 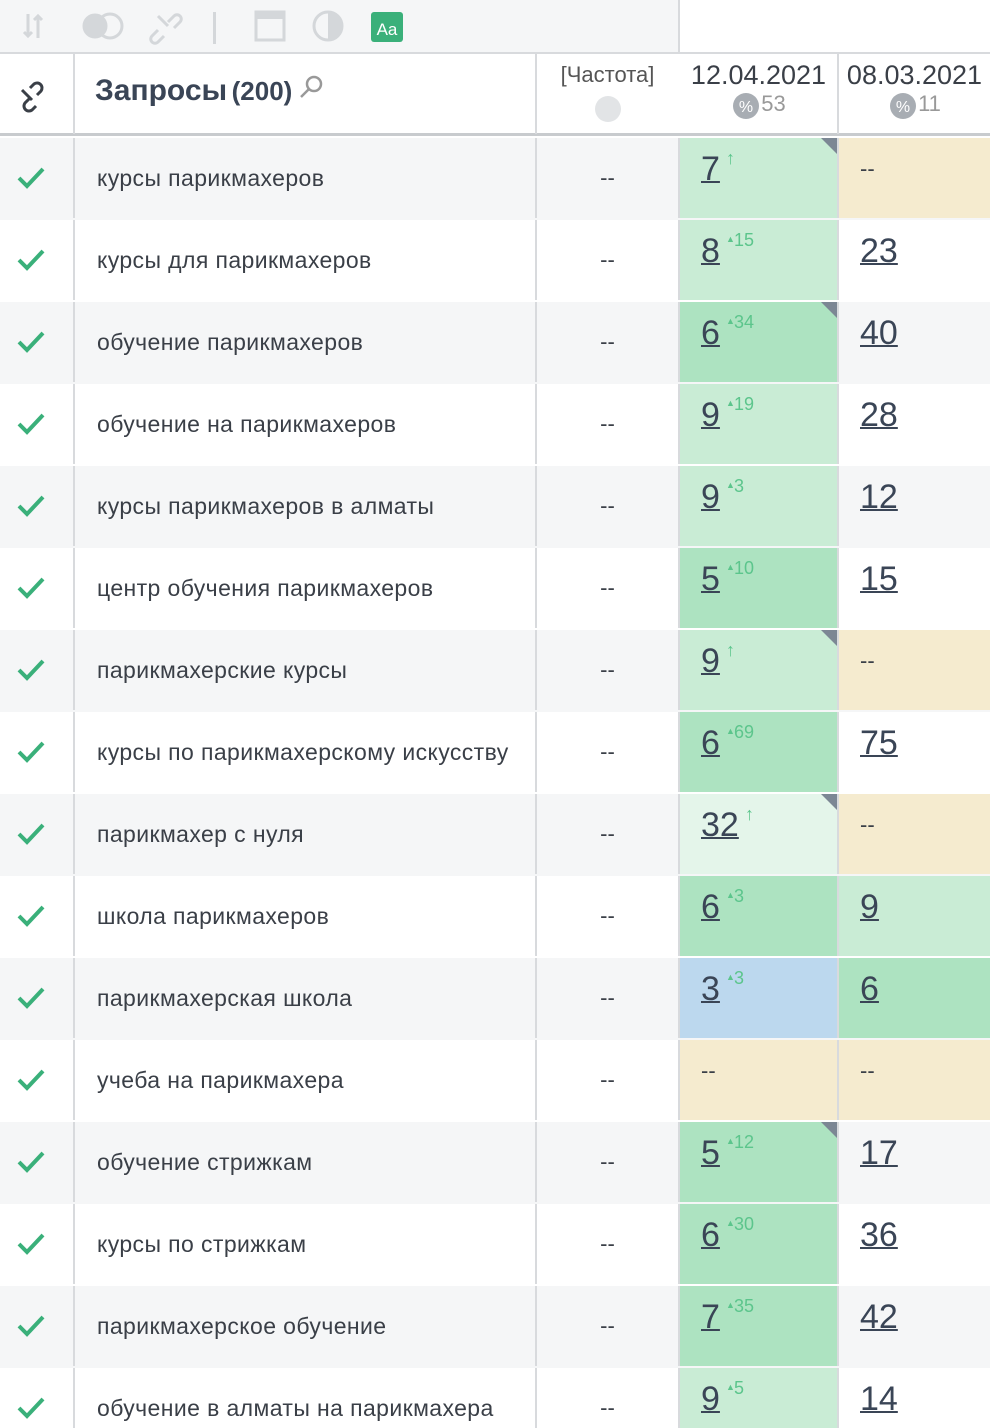 What do you see at coordinates (914, 75) in the screenshot?
I see `date2: 08.03.2021` at bounding box center [914, 75].